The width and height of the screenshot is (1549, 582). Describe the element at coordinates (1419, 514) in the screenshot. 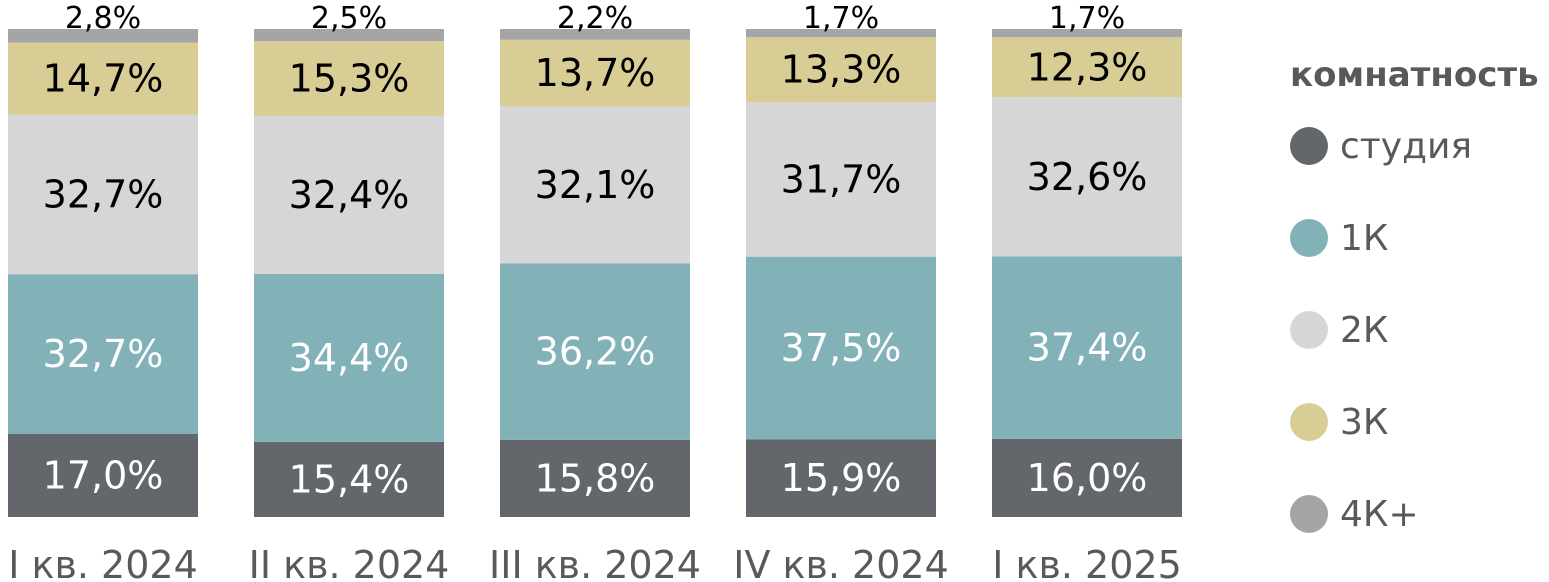

I see `legend-item: 4К+` at that location.